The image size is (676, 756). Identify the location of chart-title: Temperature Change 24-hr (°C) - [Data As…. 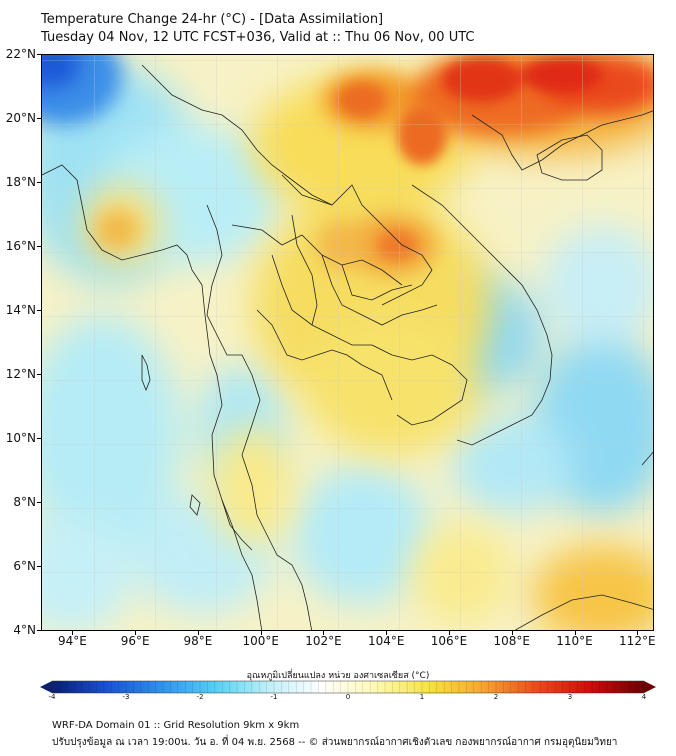
(212, 19).